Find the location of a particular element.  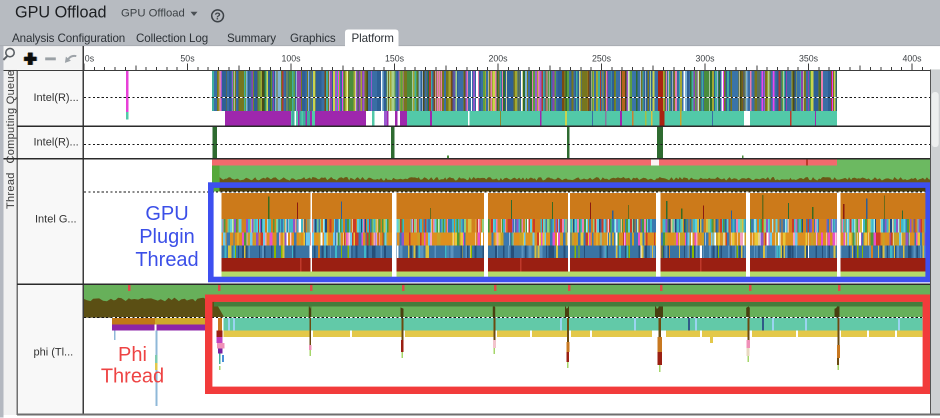

svg-text: GPU is located at coordinates (166, 214).